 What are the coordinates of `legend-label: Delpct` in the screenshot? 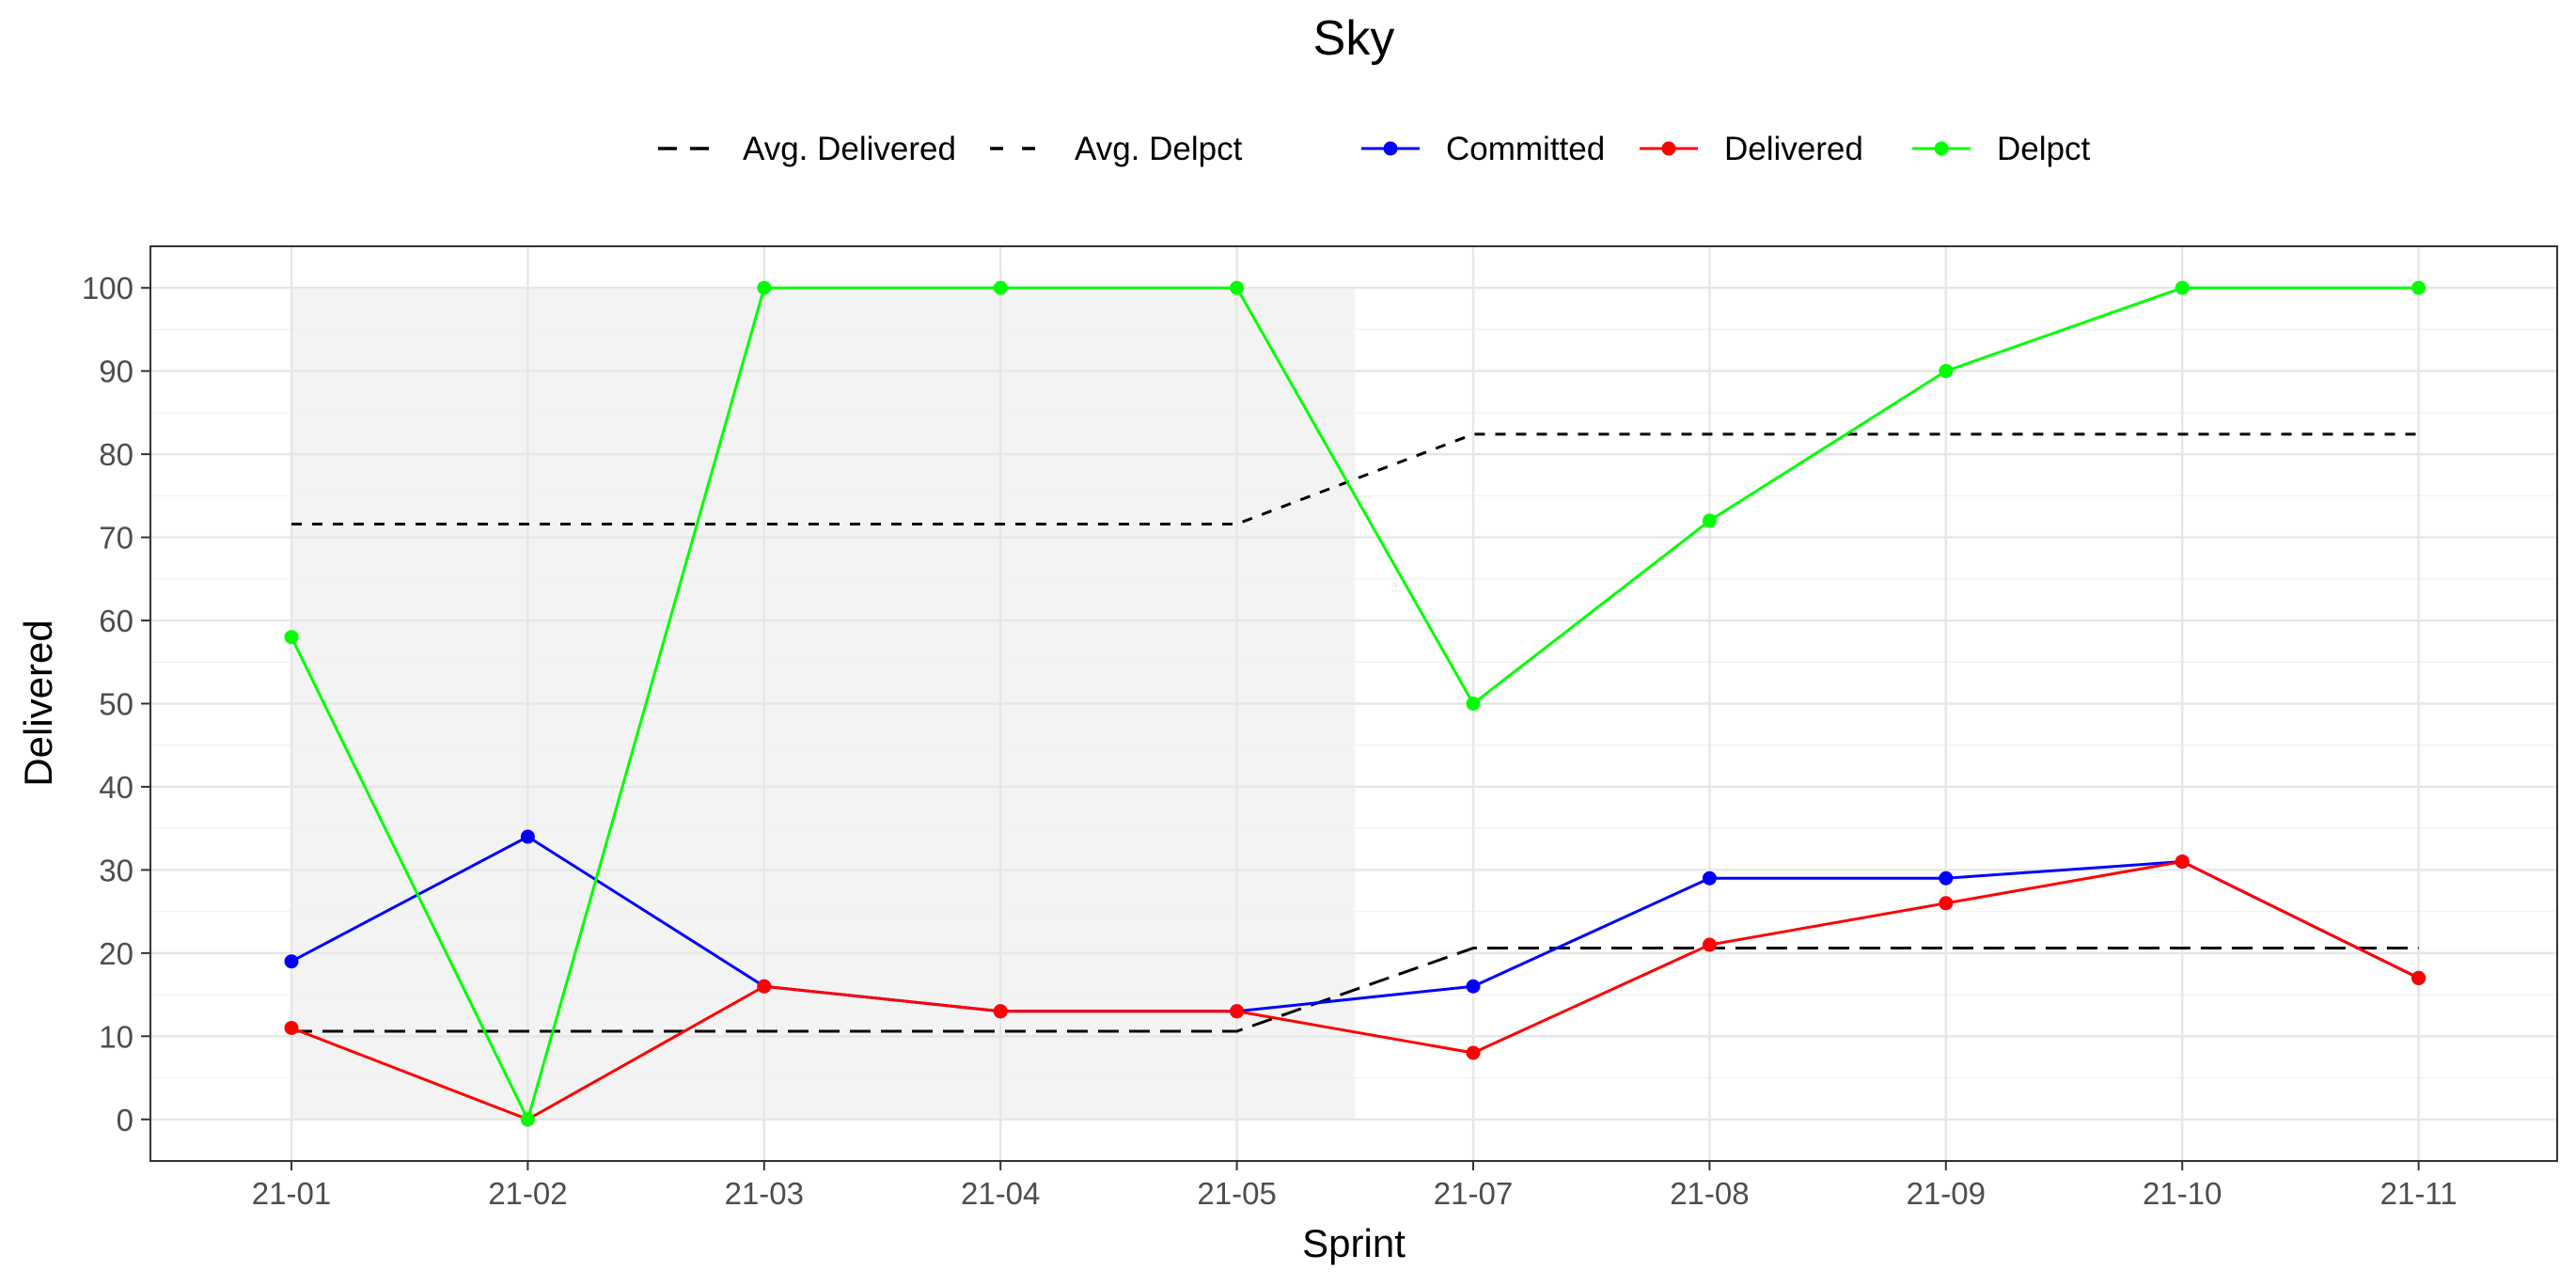 It's located at (2044, 149).